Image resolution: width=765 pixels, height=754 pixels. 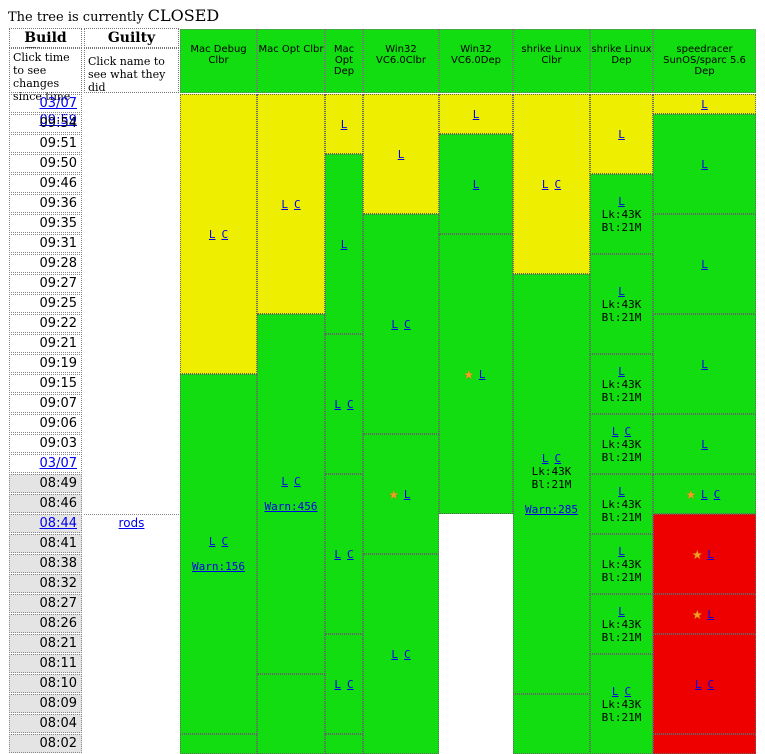 I want to click on warnings-link: Warn:456, so click(x=291, y=506).